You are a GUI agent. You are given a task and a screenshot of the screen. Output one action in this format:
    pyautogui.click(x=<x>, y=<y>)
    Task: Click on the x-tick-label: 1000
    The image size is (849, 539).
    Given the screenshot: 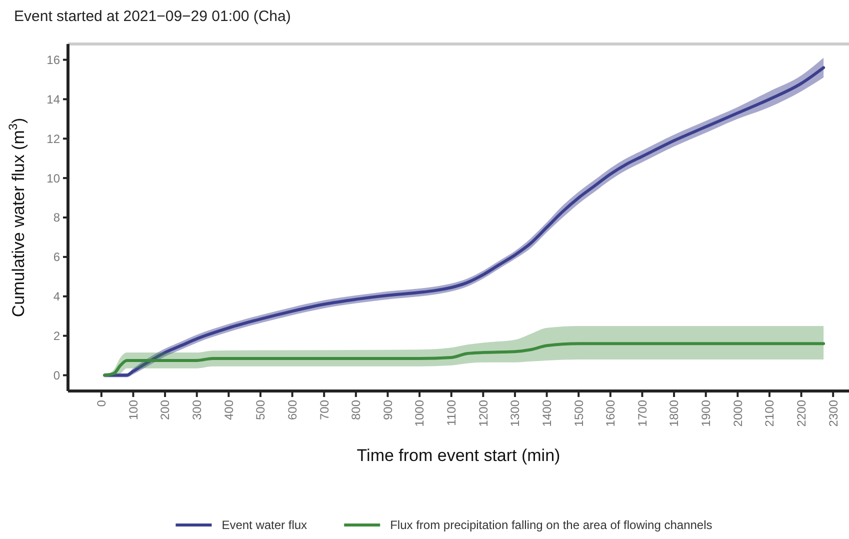 What is the action you would take?
    pyautogui.click(x=419, y=413)
    